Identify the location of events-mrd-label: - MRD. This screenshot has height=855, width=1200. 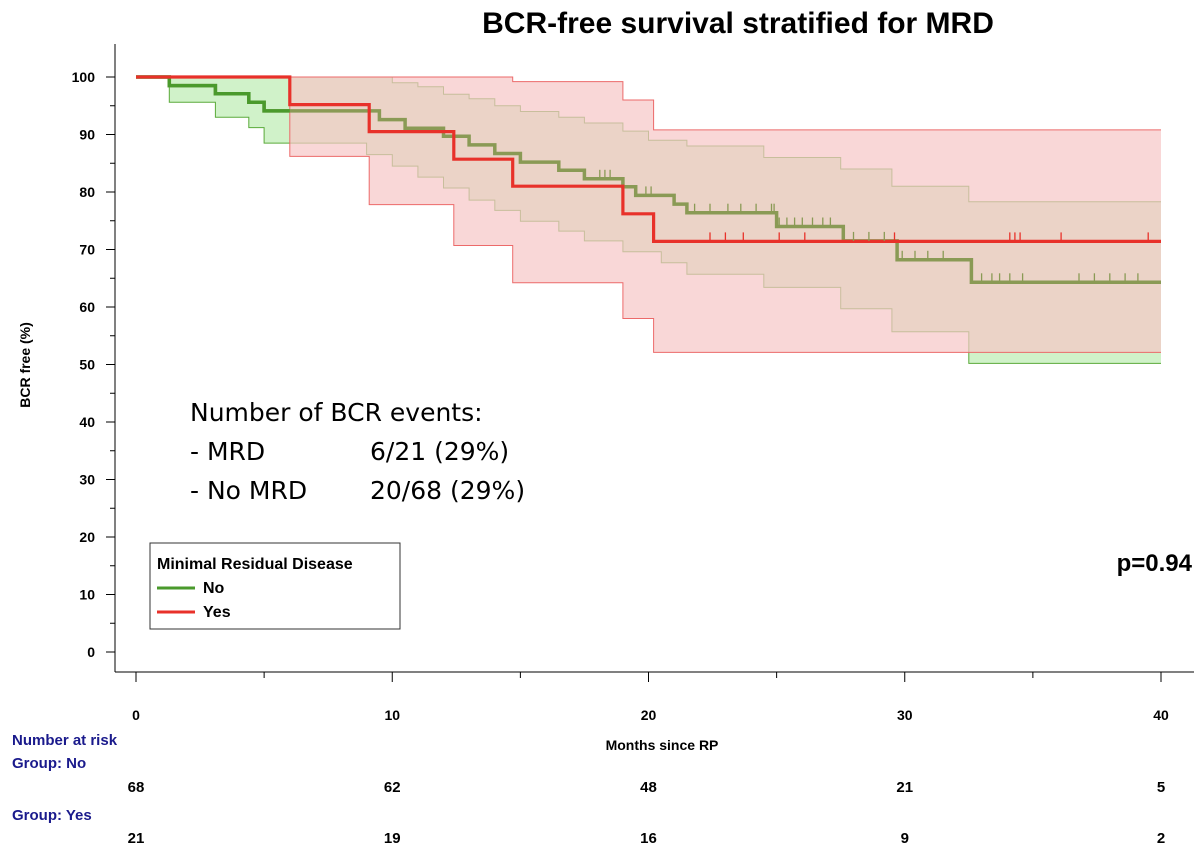
(227, 451).